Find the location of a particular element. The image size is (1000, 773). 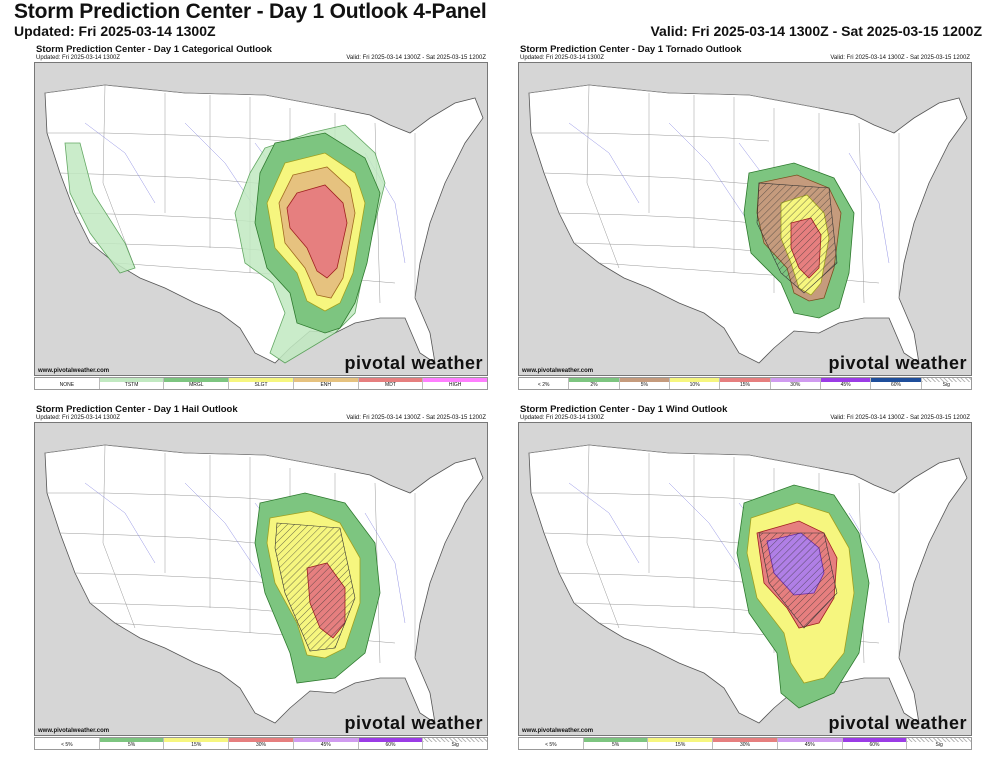

legend-item: SLGT is located at coordinates (261, 383).